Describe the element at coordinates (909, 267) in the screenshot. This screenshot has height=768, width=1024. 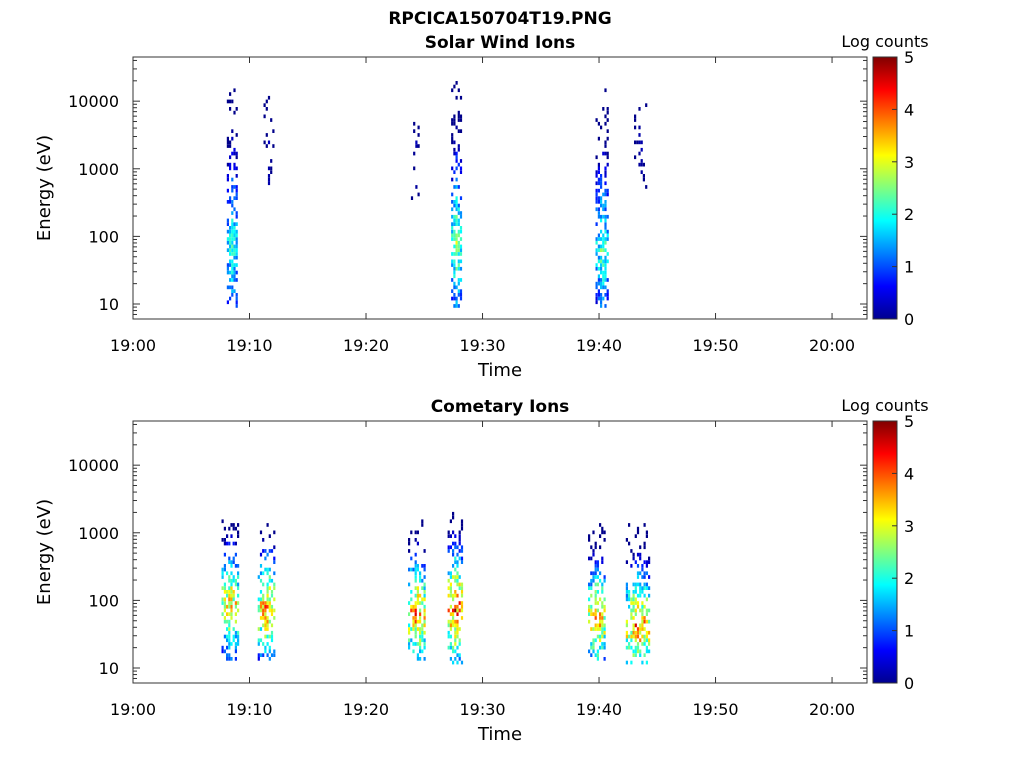
I see `colorbar-tick-label: 1` at that location.